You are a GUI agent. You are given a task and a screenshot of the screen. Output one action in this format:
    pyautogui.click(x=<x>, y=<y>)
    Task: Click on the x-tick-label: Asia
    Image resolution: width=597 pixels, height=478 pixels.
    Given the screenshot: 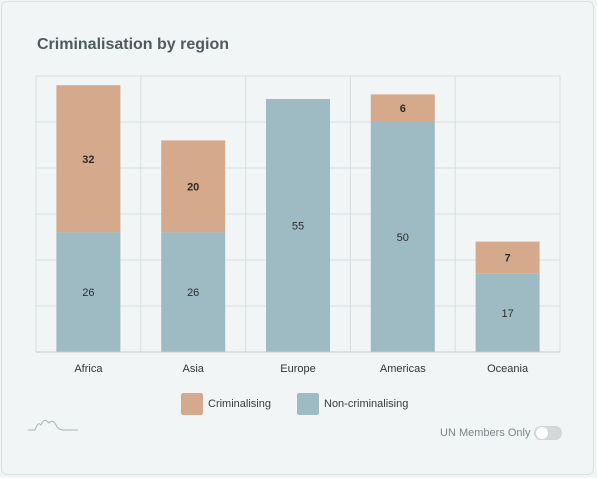 What is the action you would take?
    pyautogui.click(x=193, y=369)
    